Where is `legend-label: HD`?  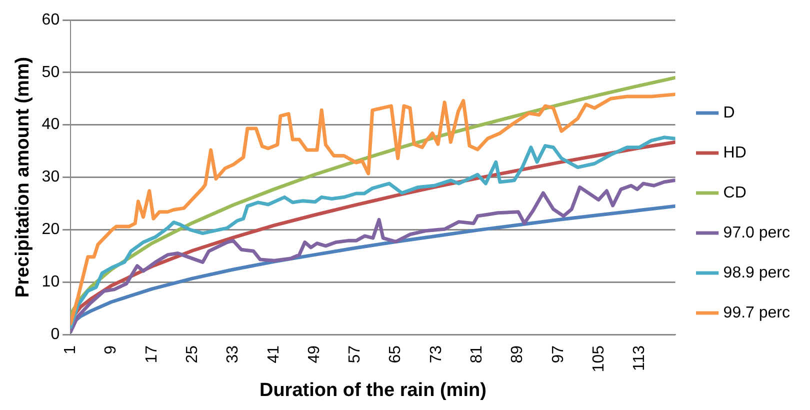
legend-label: HD is located at coordinates (734, 153).